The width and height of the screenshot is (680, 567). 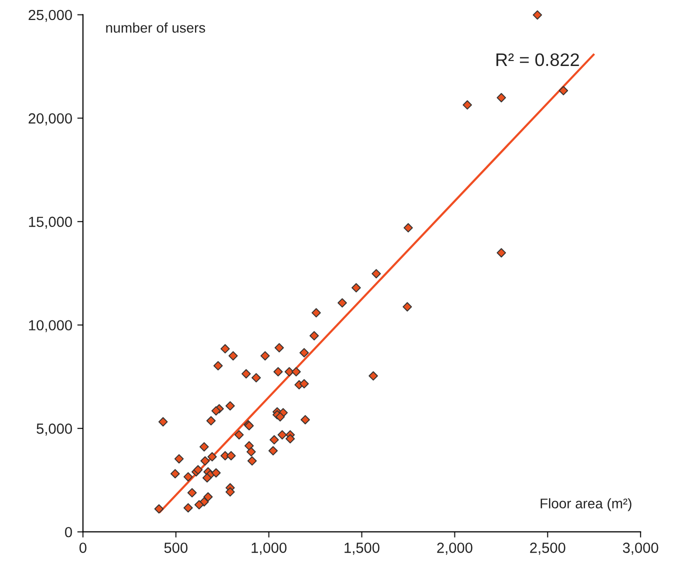 I want to click on x-tick-label: 0, so click(x=82, y=547).